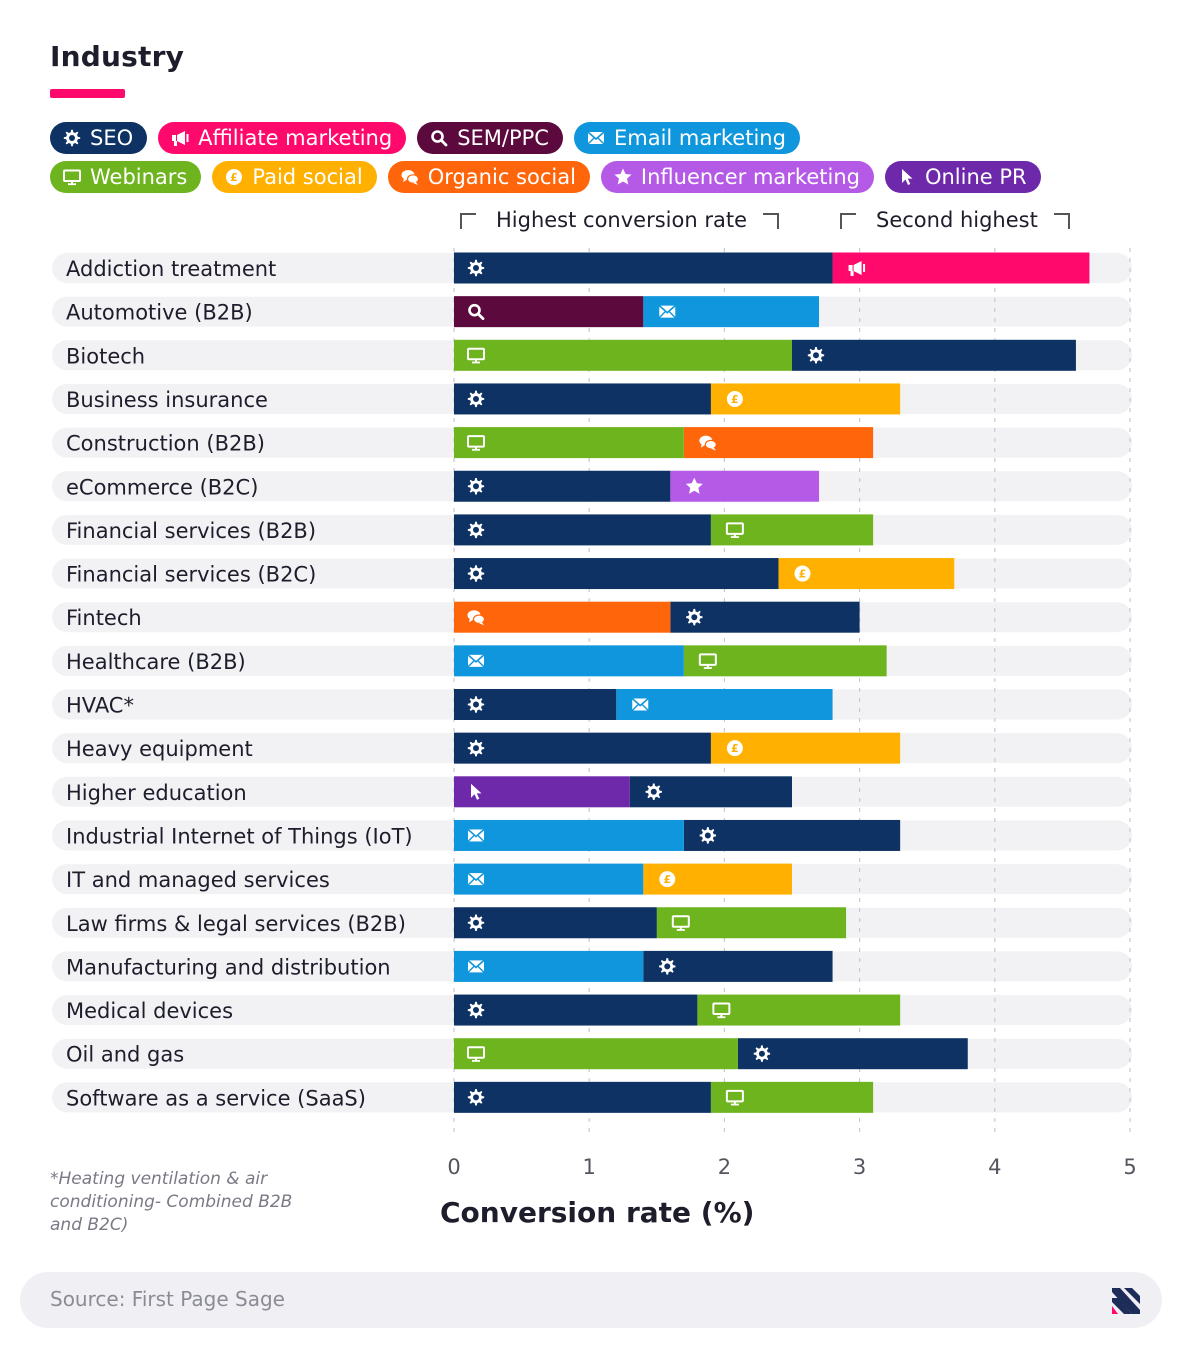  What do you see at coordinates (975, 177) in the screenshot?
I see `legend-label: Online PR` at bounding box center [975, 177].